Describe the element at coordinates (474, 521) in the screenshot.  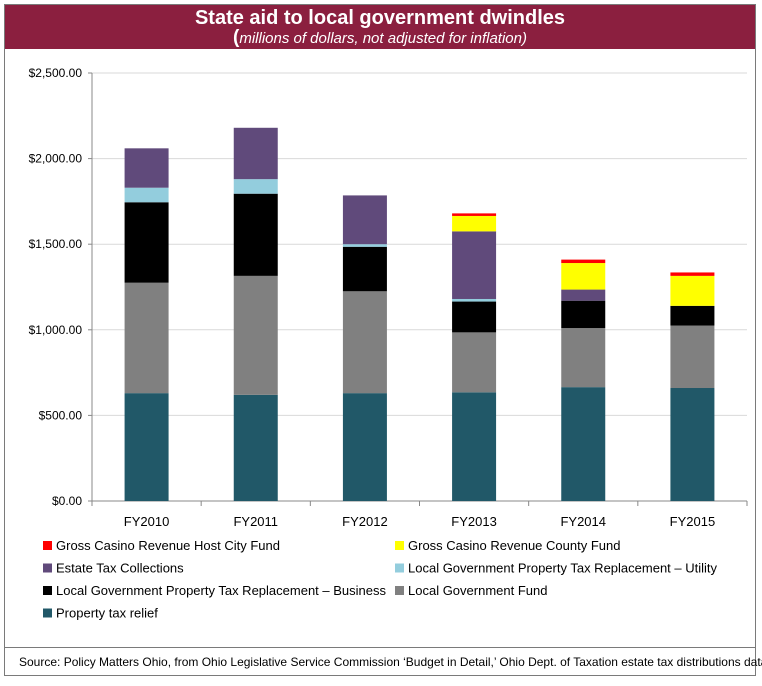
I see `x-tick-label: FY2013` at that location.